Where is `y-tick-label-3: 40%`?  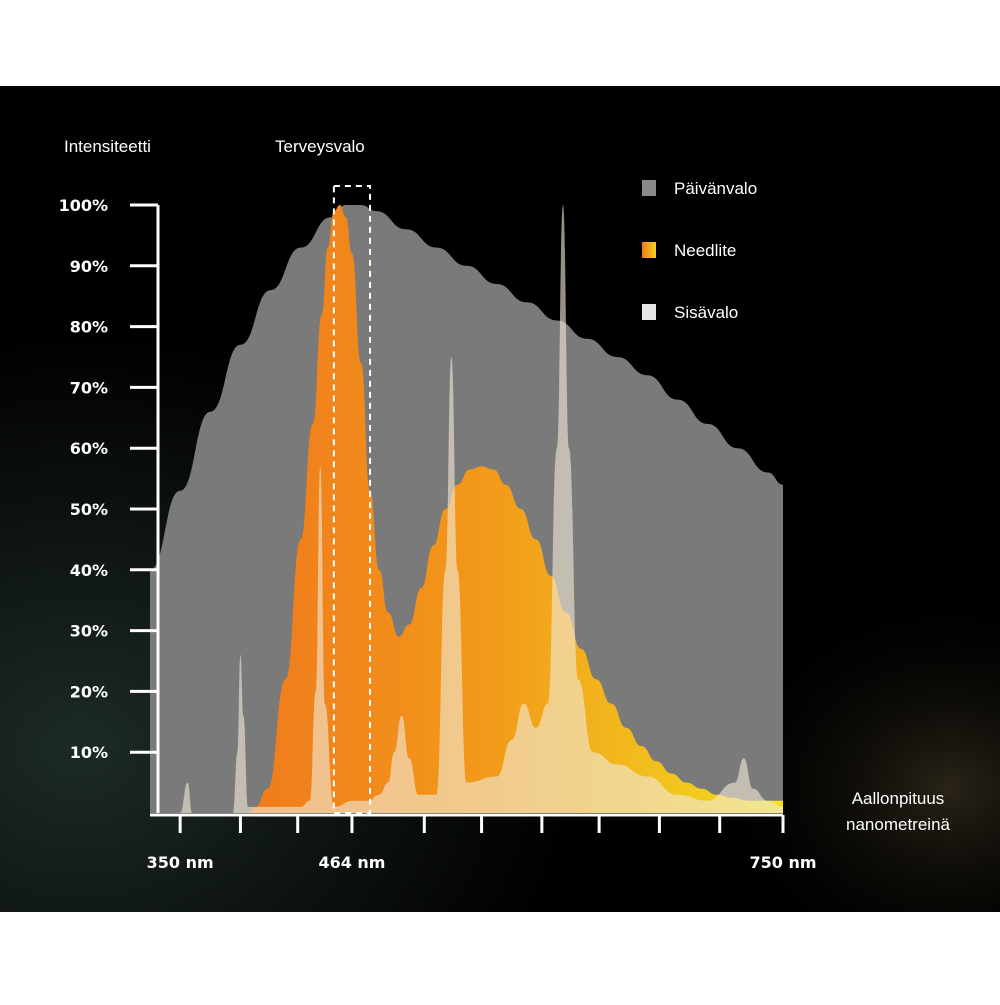
y-tick-label-3: 40% is located at coordinates (89, 570).